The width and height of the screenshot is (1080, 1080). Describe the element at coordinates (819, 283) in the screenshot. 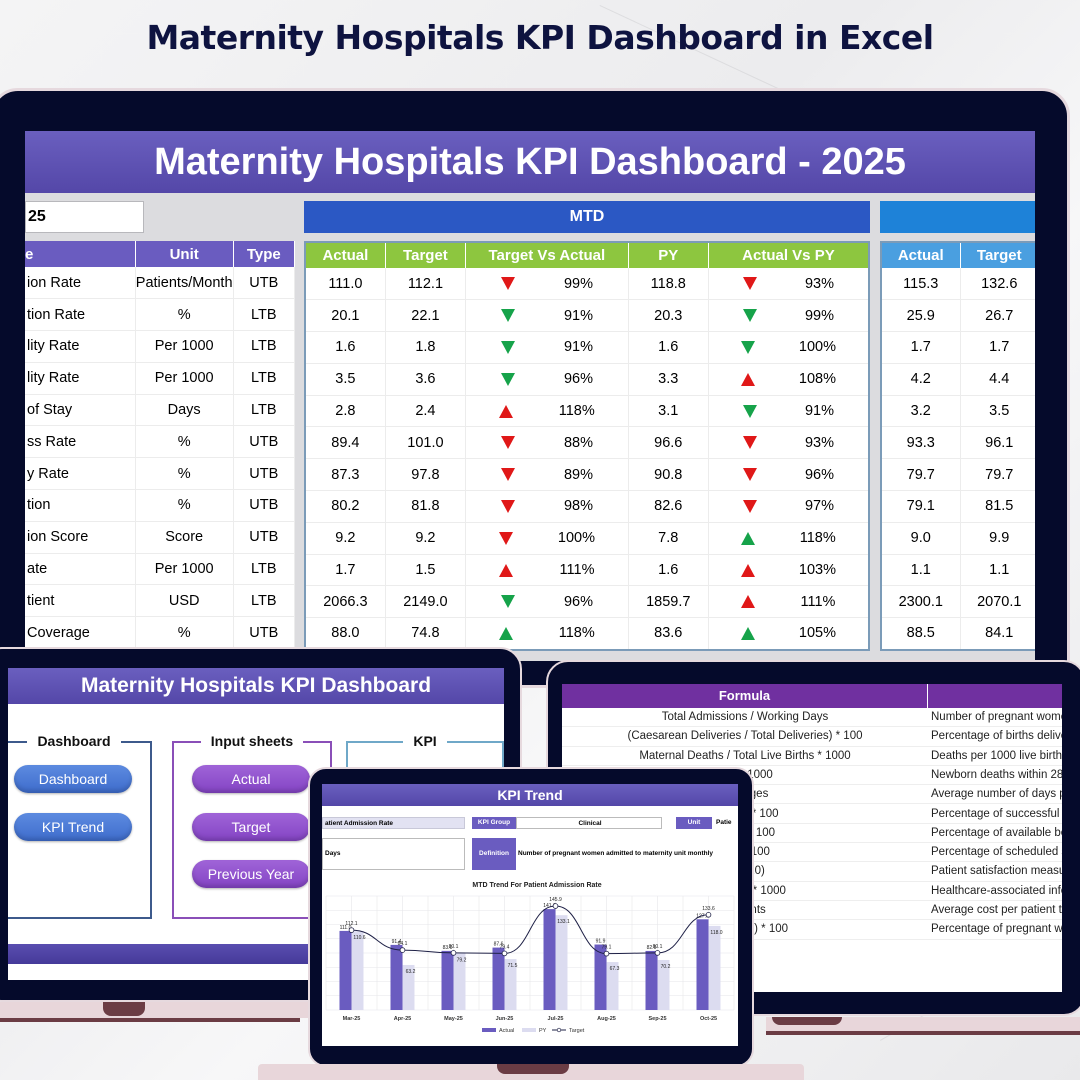

I see `actual-vs-py-cell: 93%` at that location.